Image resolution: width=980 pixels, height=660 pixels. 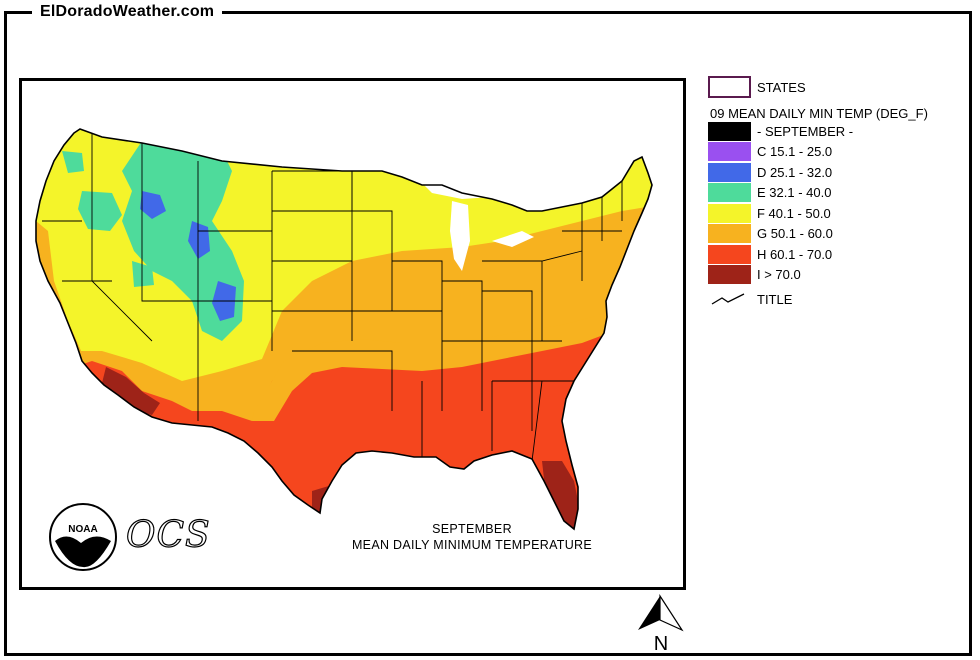 I want to click on layer-title-text: 09 MEAN DAILY MIN TEMP (DEG_F), so click(x=819, y=113).